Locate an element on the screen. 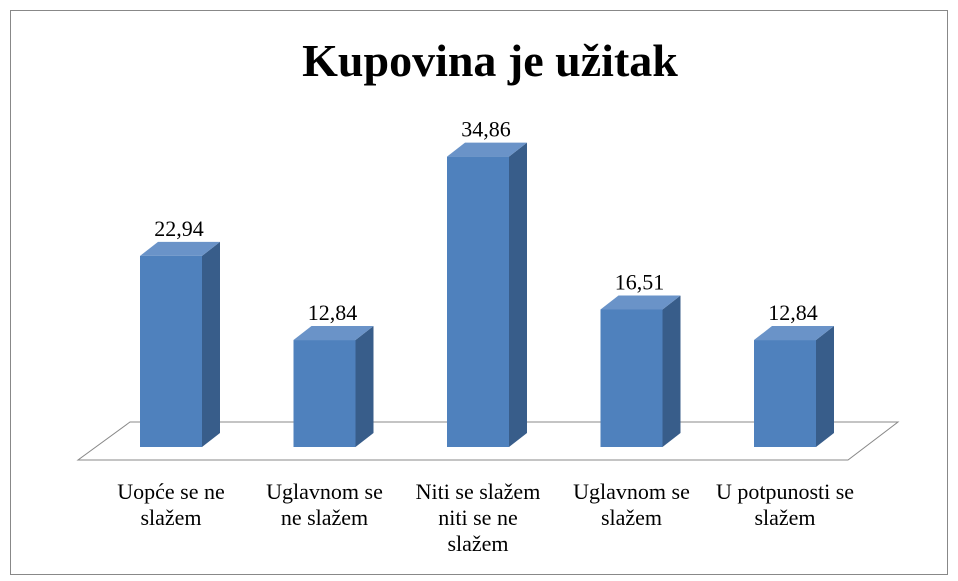  x-tick-label: Uopće se ne slažem is located at coordinates (171, 504).